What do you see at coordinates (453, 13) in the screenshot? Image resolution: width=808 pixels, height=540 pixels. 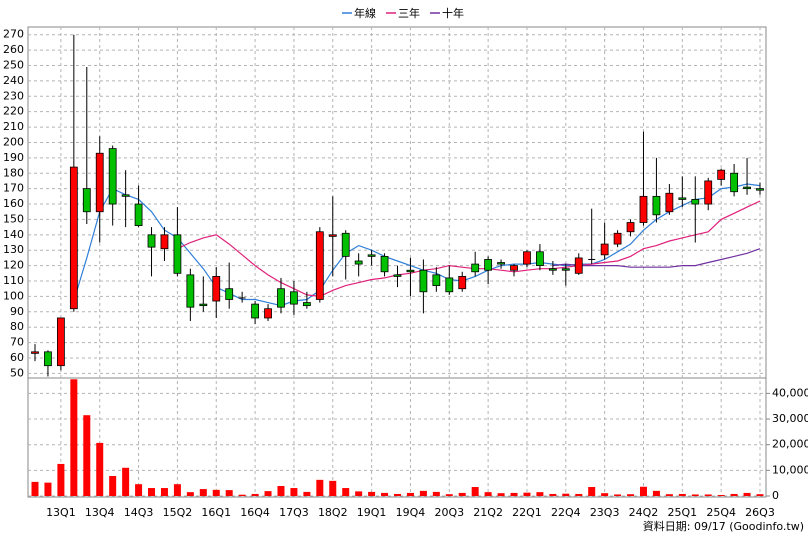 I see `legend-label: 十年` at bounding box center [453, 13].